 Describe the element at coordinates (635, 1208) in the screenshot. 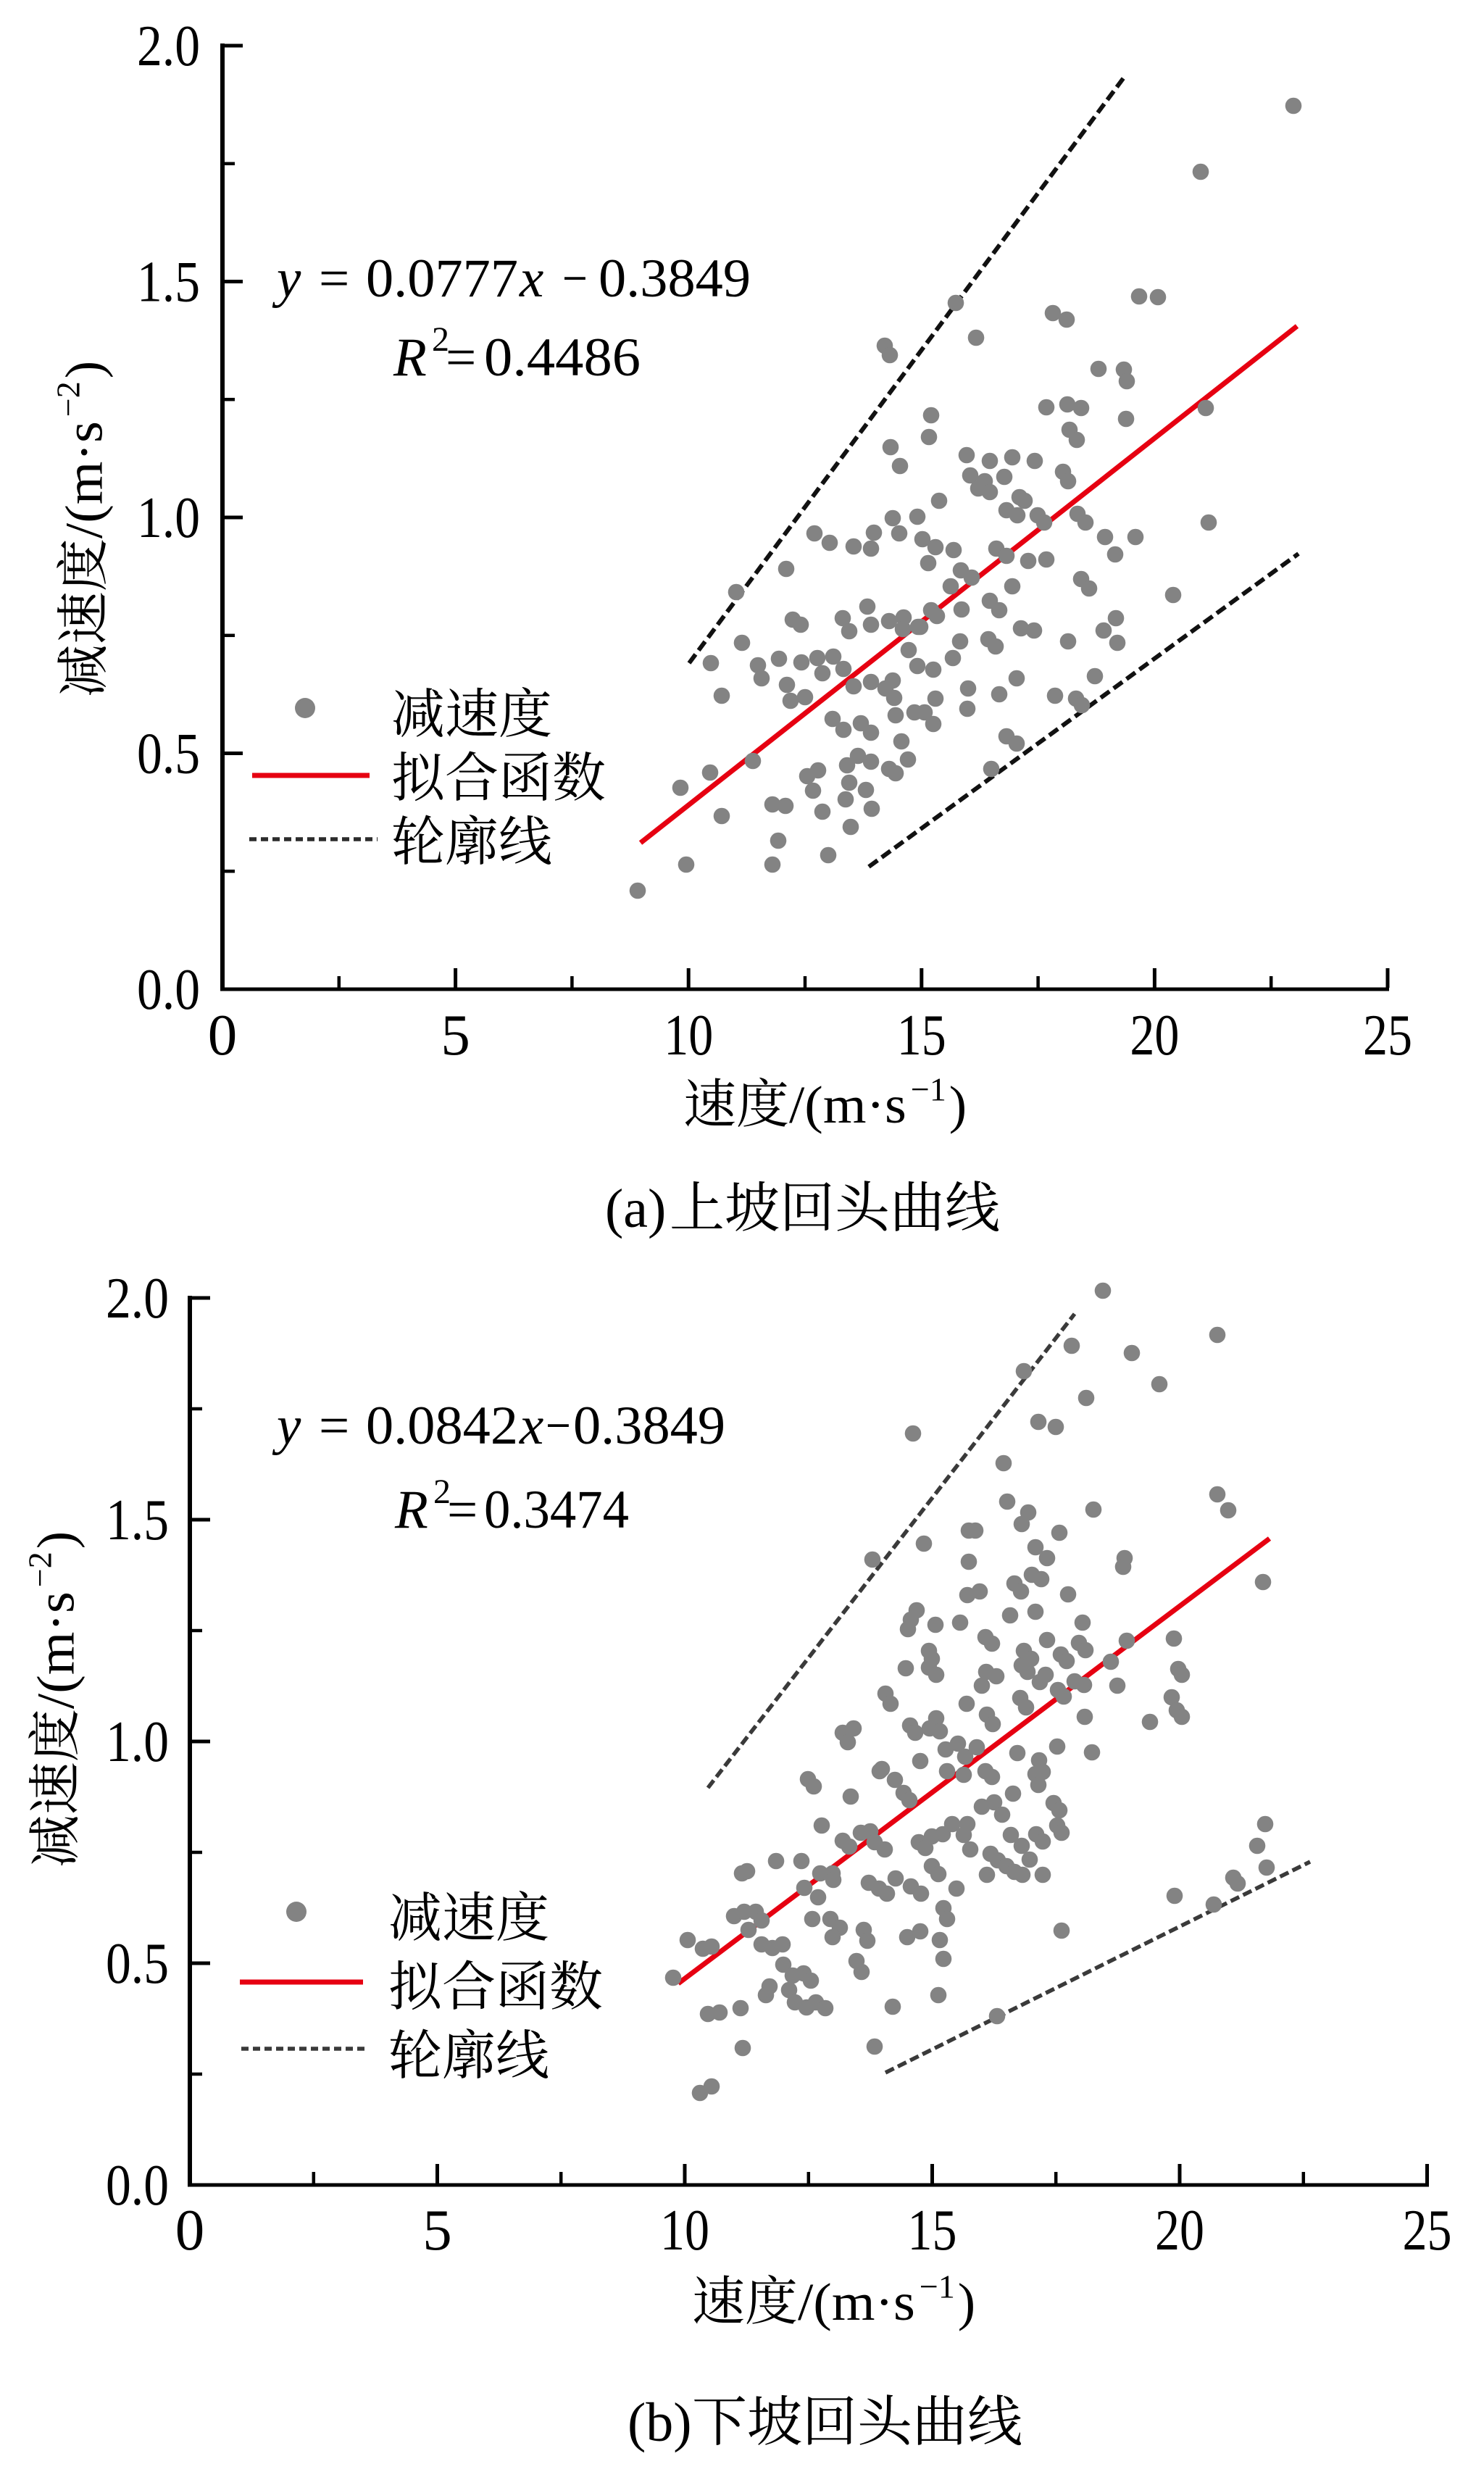

I see `svg-text: (a)` at that location.